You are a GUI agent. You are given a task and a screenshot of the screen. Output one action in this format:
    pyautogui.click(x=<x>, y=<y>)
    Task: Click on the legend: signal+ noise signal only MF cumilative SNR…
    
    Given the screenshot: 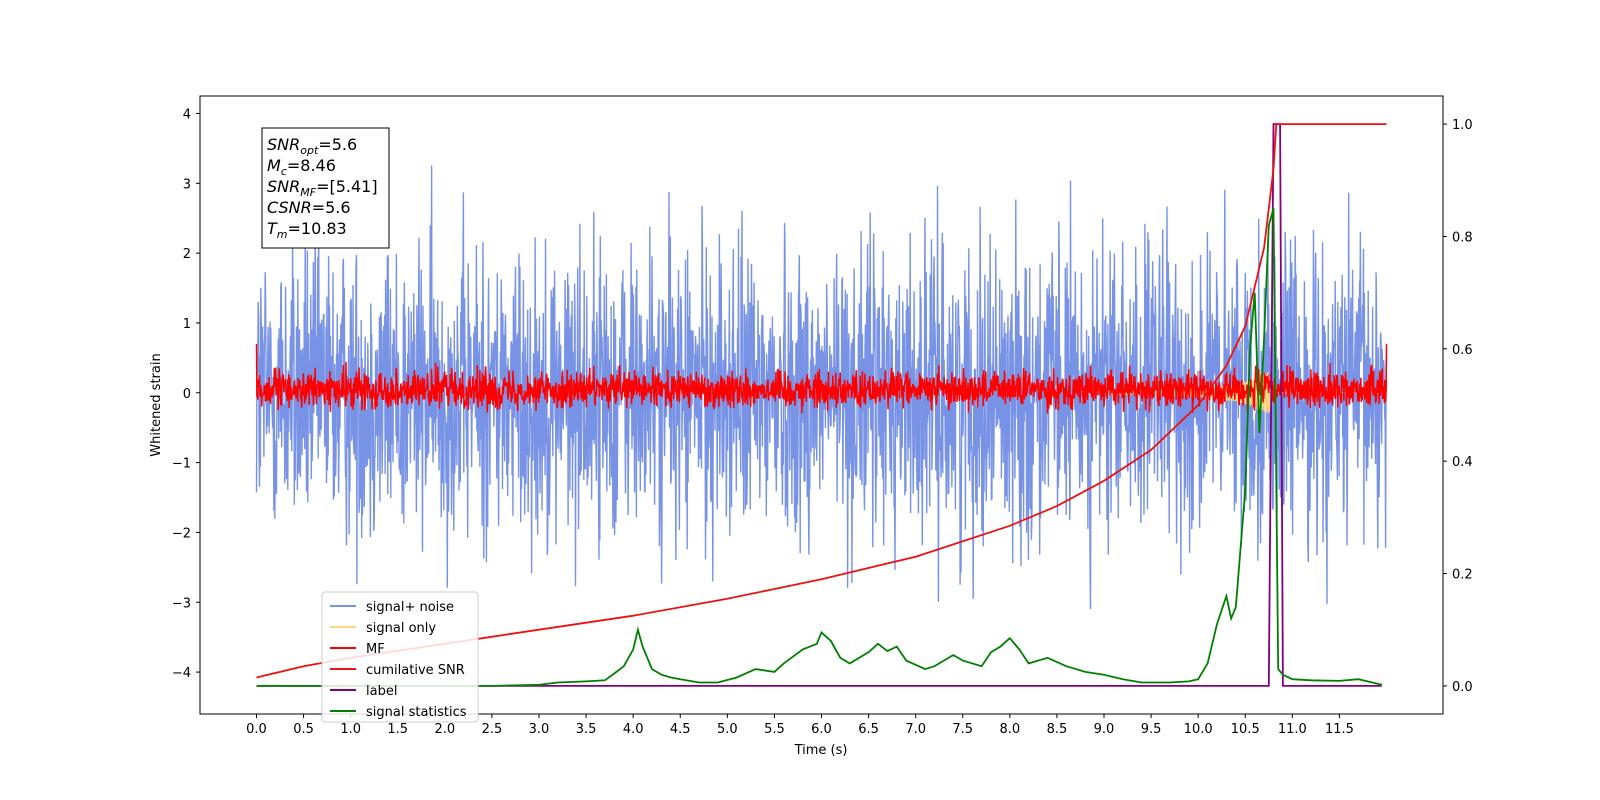 What is the action you would take?
    pyautogui.click(x=400, y=657)
    